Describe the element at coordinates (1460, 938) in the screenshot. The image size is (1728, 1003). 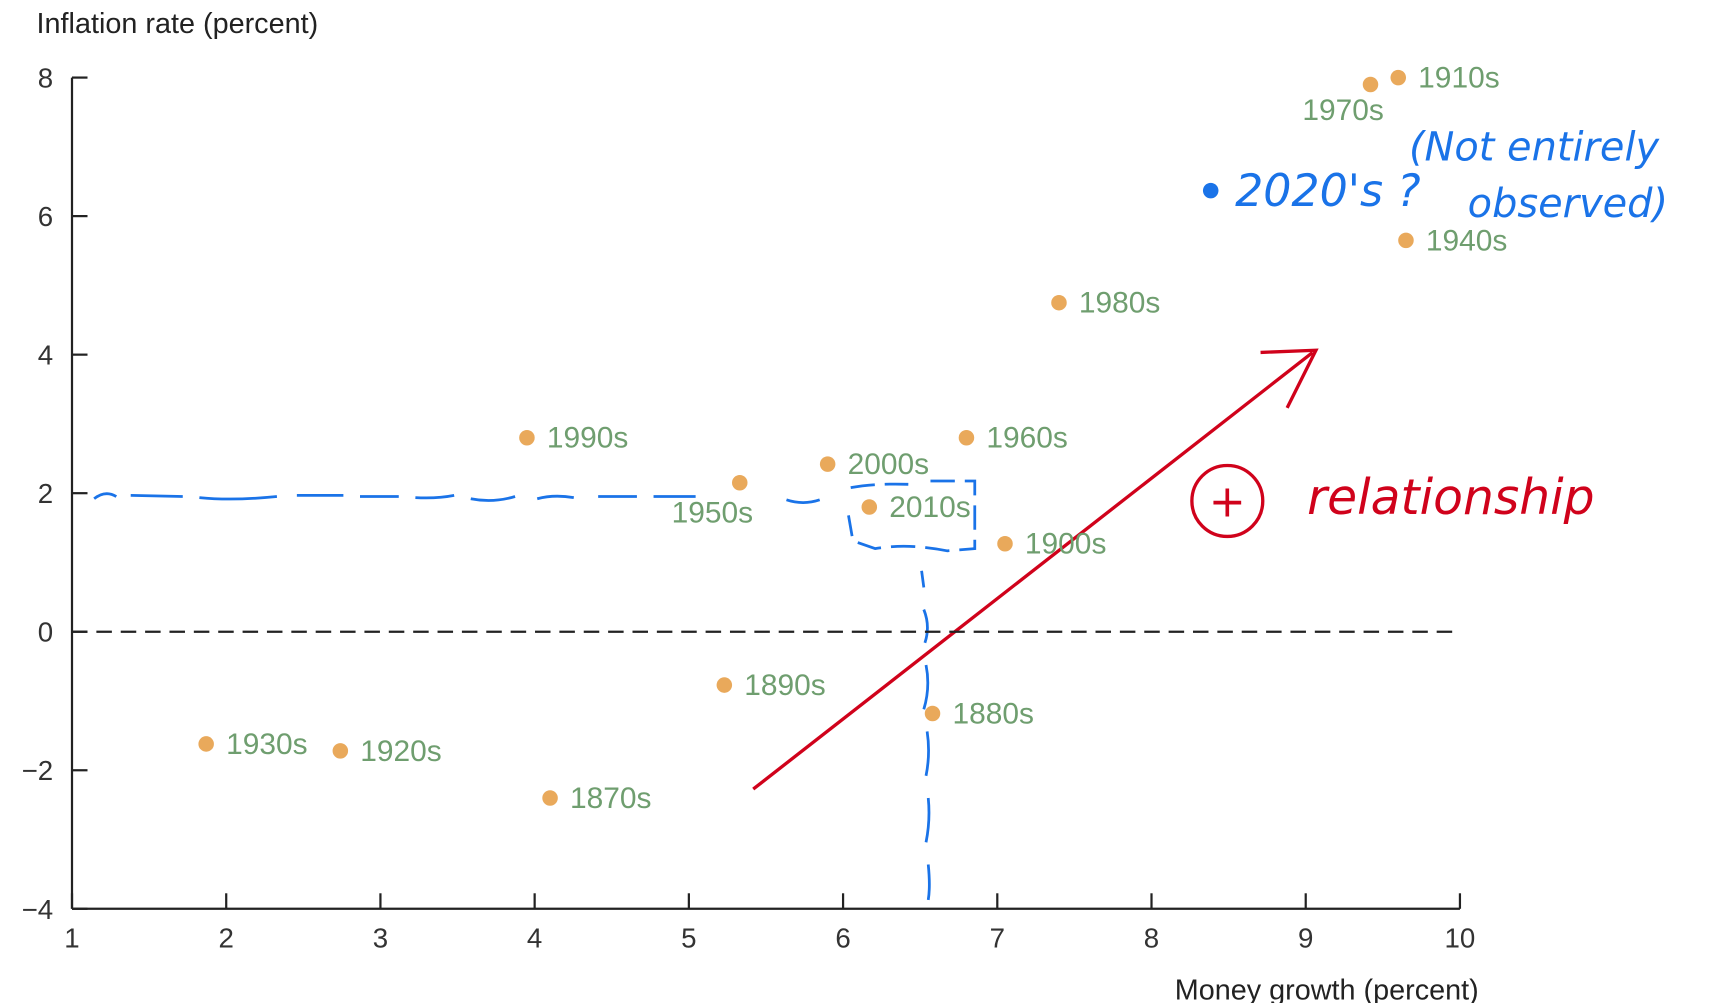
I see `x-tick-label: 10` at that location.